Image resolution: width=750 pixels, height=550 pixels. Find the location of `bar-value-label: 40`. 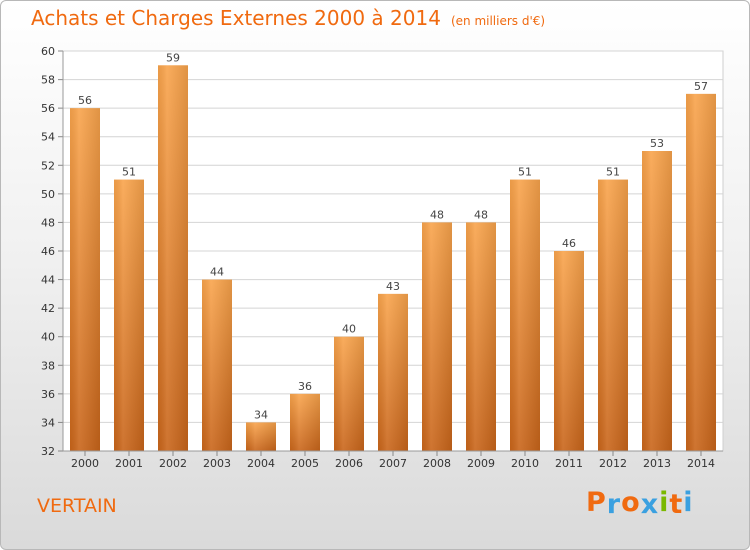

bar-value-label: 40 is located at coordinates (349, 329).